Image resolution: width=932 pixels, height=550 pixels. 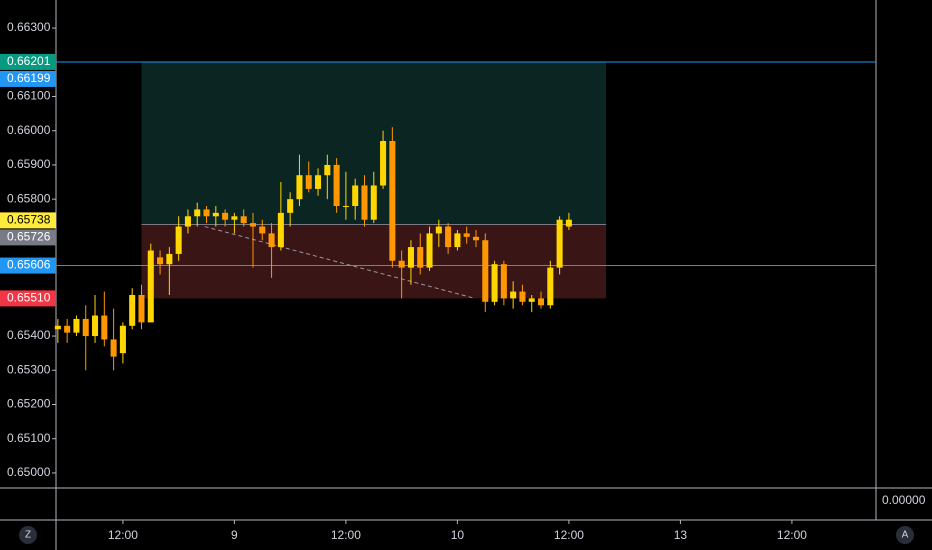 What do you see at coordinates (340, 262) in the screenshot?
I see `trade-line` at bounding box center [340, 262].